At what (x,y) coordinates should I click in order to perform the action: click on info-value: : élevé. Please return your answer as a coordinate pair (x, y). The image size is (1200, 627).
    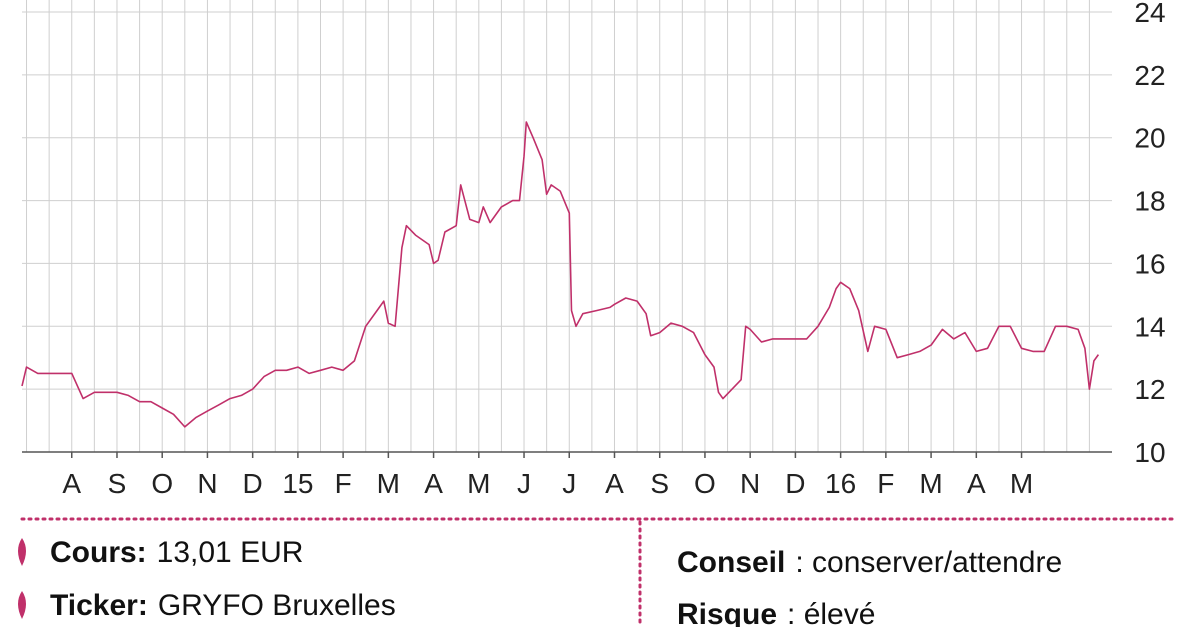
    Looking at the image, I should click on (831, 612).